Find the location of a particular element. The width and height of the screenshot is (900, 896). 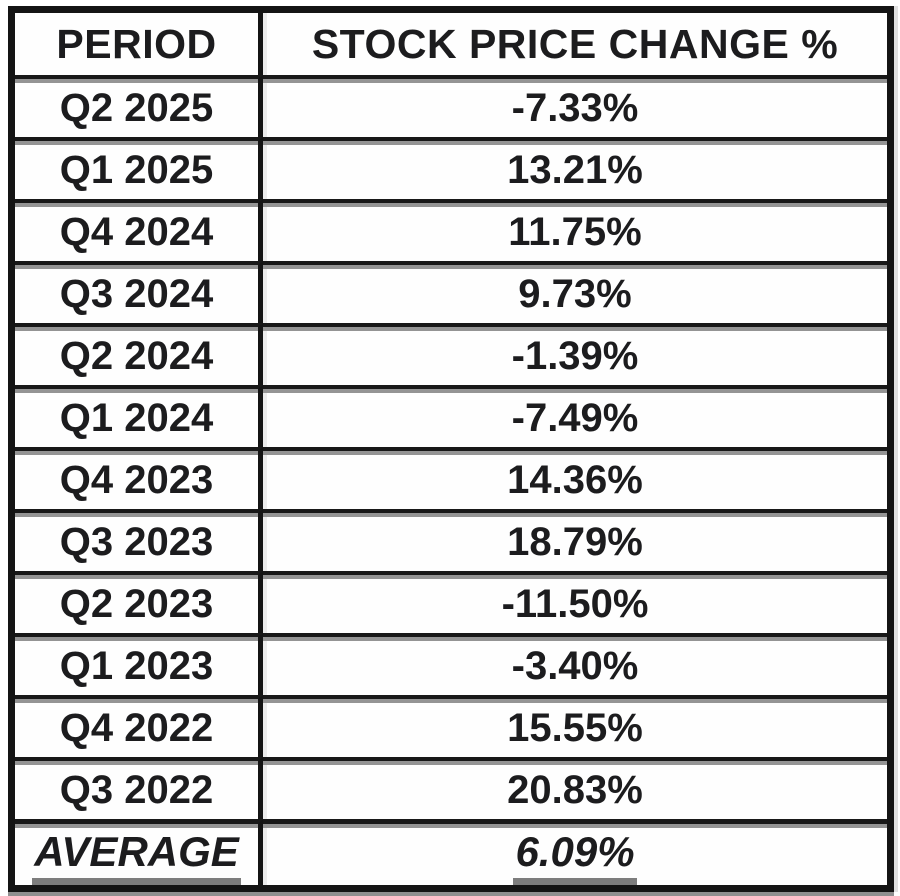

change-cell: -7.49% is located at coordinates (575, 416).